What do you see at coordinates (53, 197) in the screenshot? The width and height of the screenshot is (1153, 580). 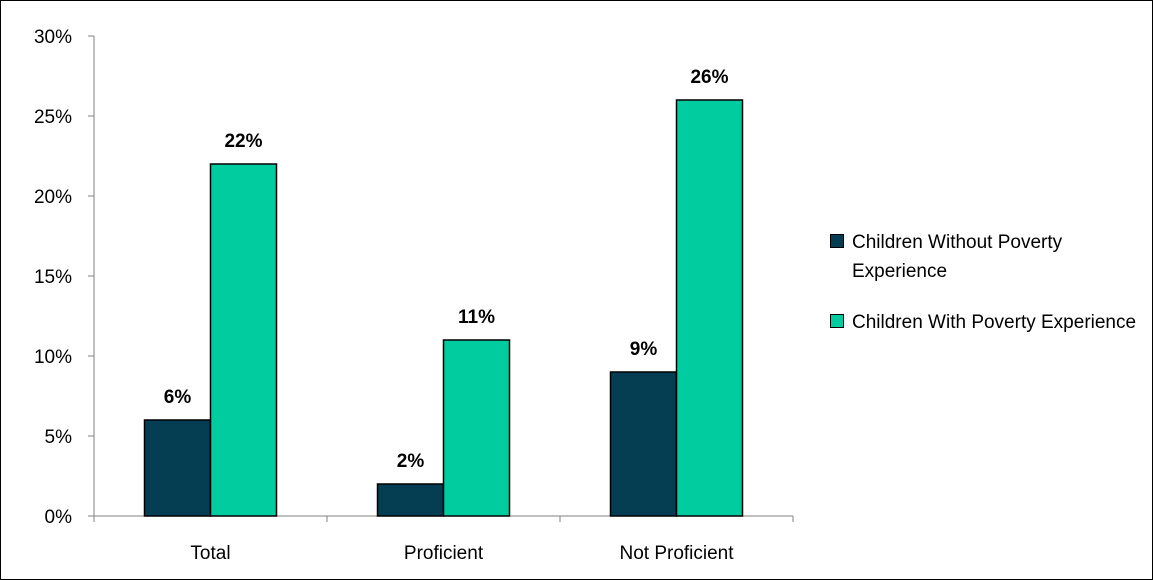 I see `y-tick-label: 20%` at bounding box center [53, 197].